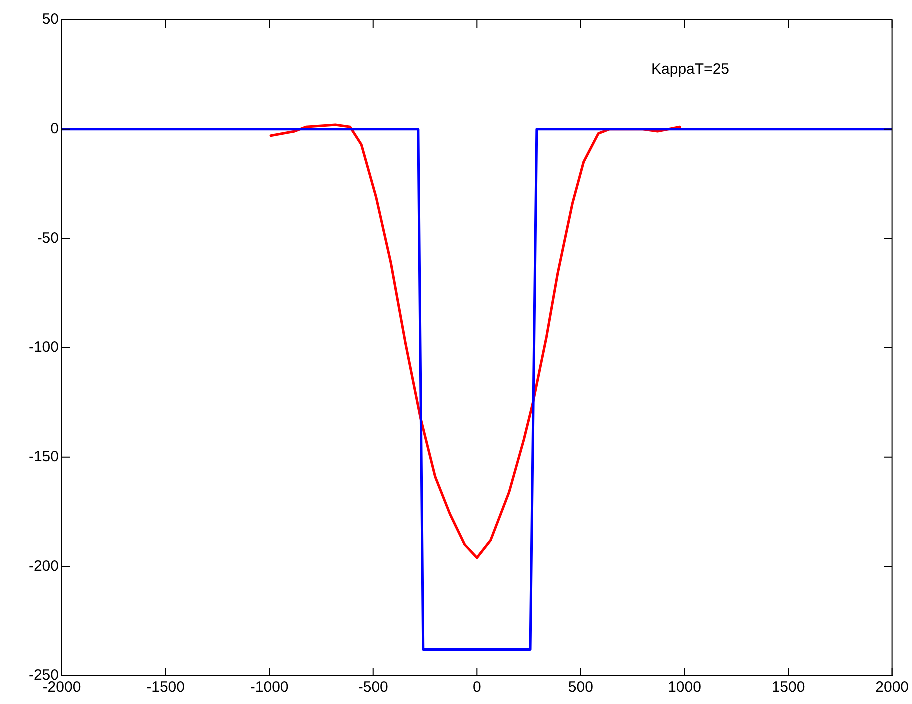 This screenshot has width=912, height=704. Describe the element at coordinates (43, 566) in the screenshot. I see `y-tick-label: -200` at that location.